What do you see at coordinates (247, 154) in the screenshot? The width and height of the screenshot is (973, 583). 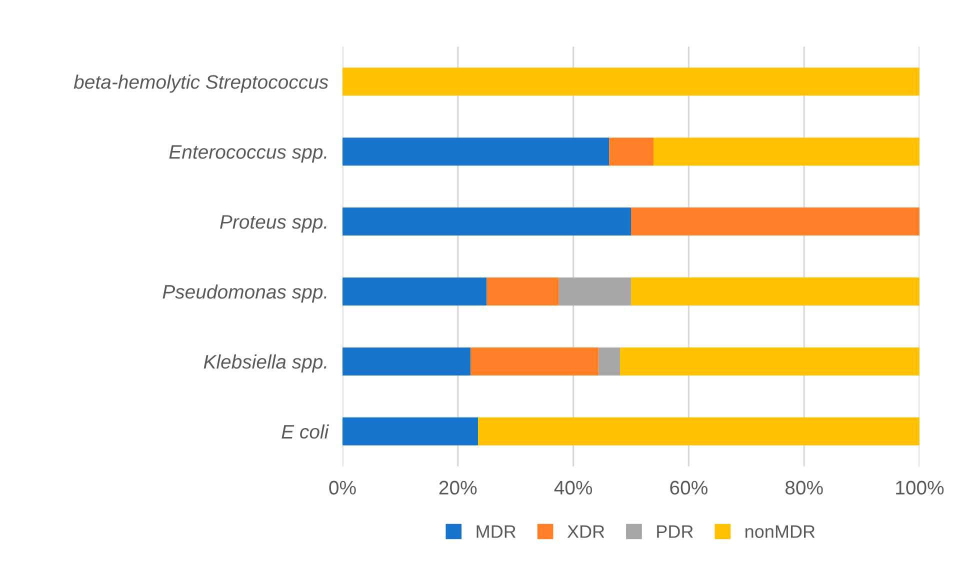 I see `y-tick-label: Enterococcus spp.` at bounding box center [247, 154].